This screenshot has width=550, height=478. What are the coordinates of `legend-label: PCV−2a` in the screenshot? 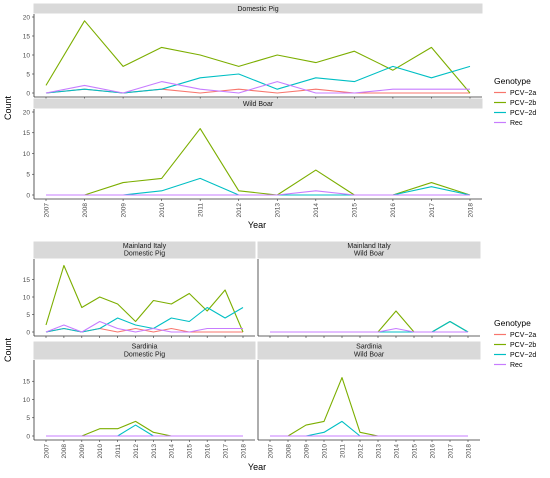 It's located at (523, 93).